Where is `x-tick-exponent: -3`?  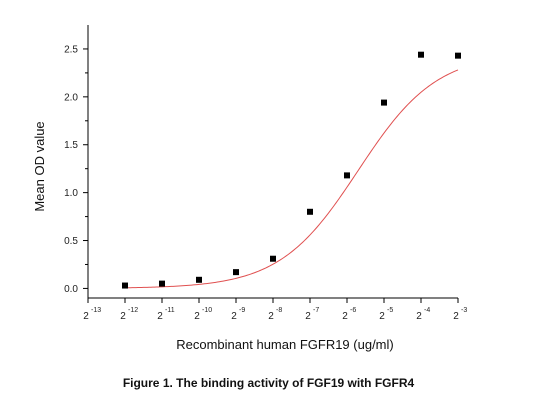 x-tick-exponent: -3 is located at coordinates (464, 310).